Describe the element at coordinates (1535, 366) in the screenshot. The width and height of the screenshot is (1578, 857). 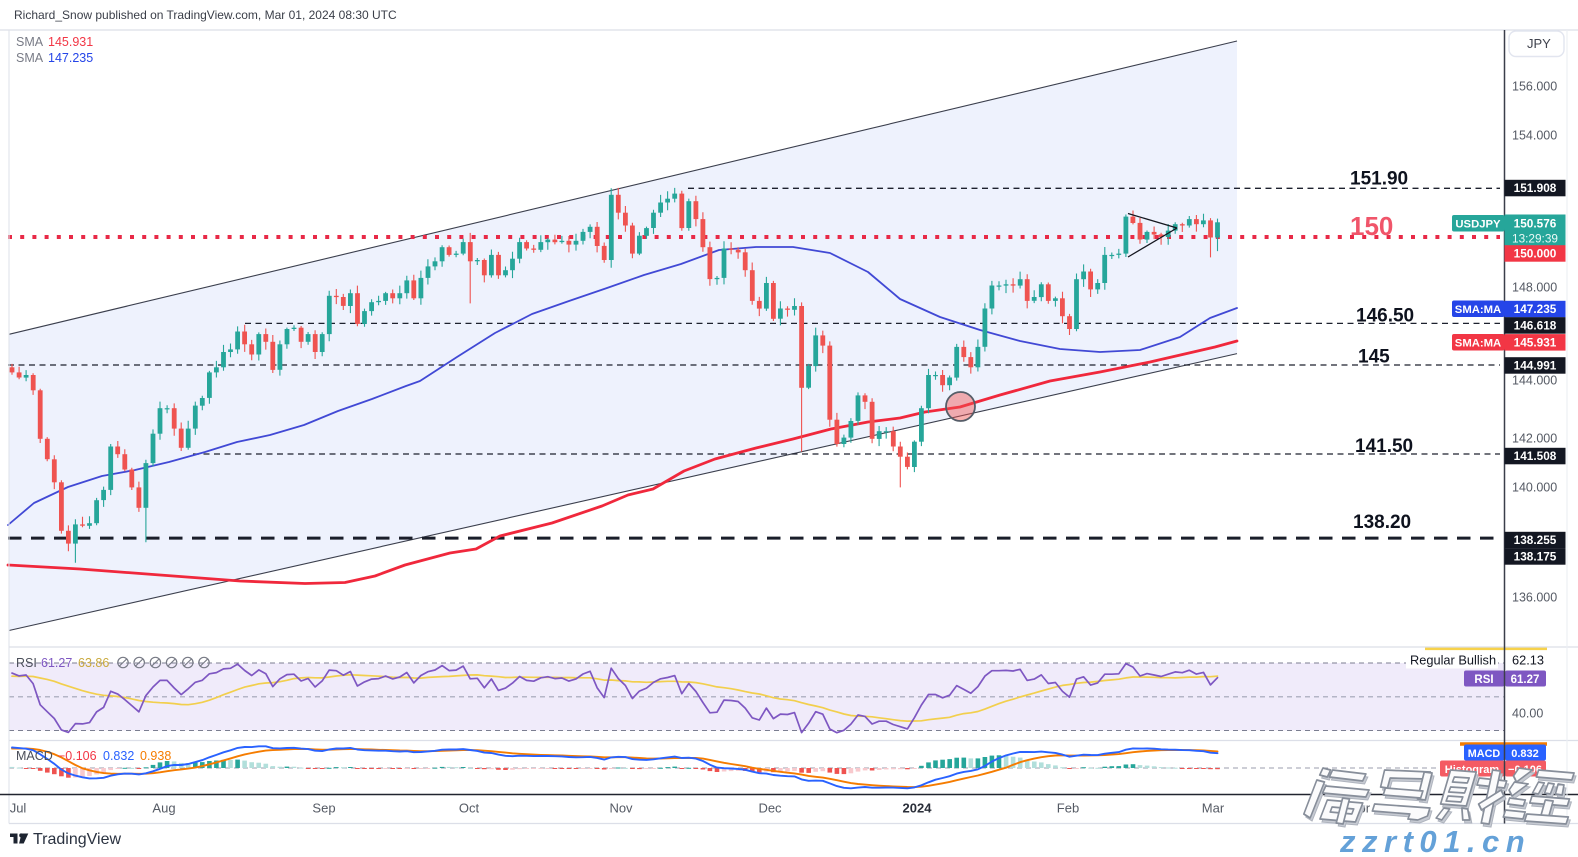
I see `svg-text: 144.991` at that location.